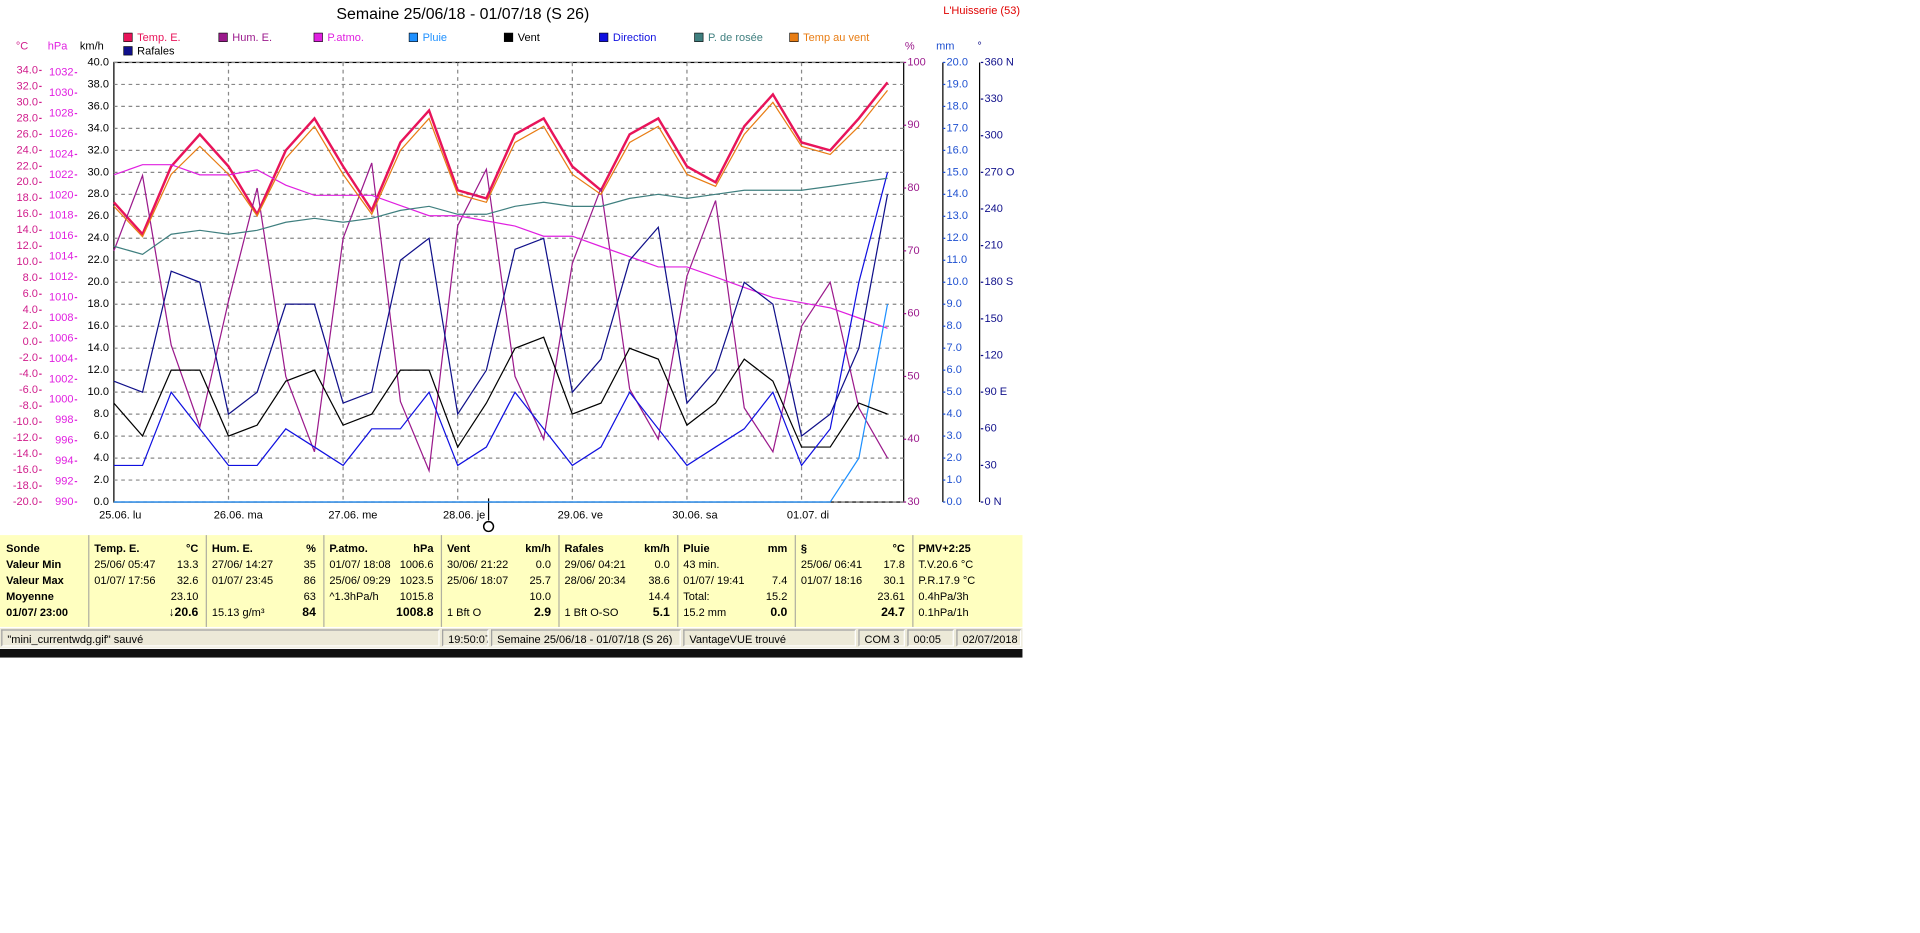  Describe the element at coordinates (61, 359) in the screenshot. I see `y-tick-label: 1004` at that location.